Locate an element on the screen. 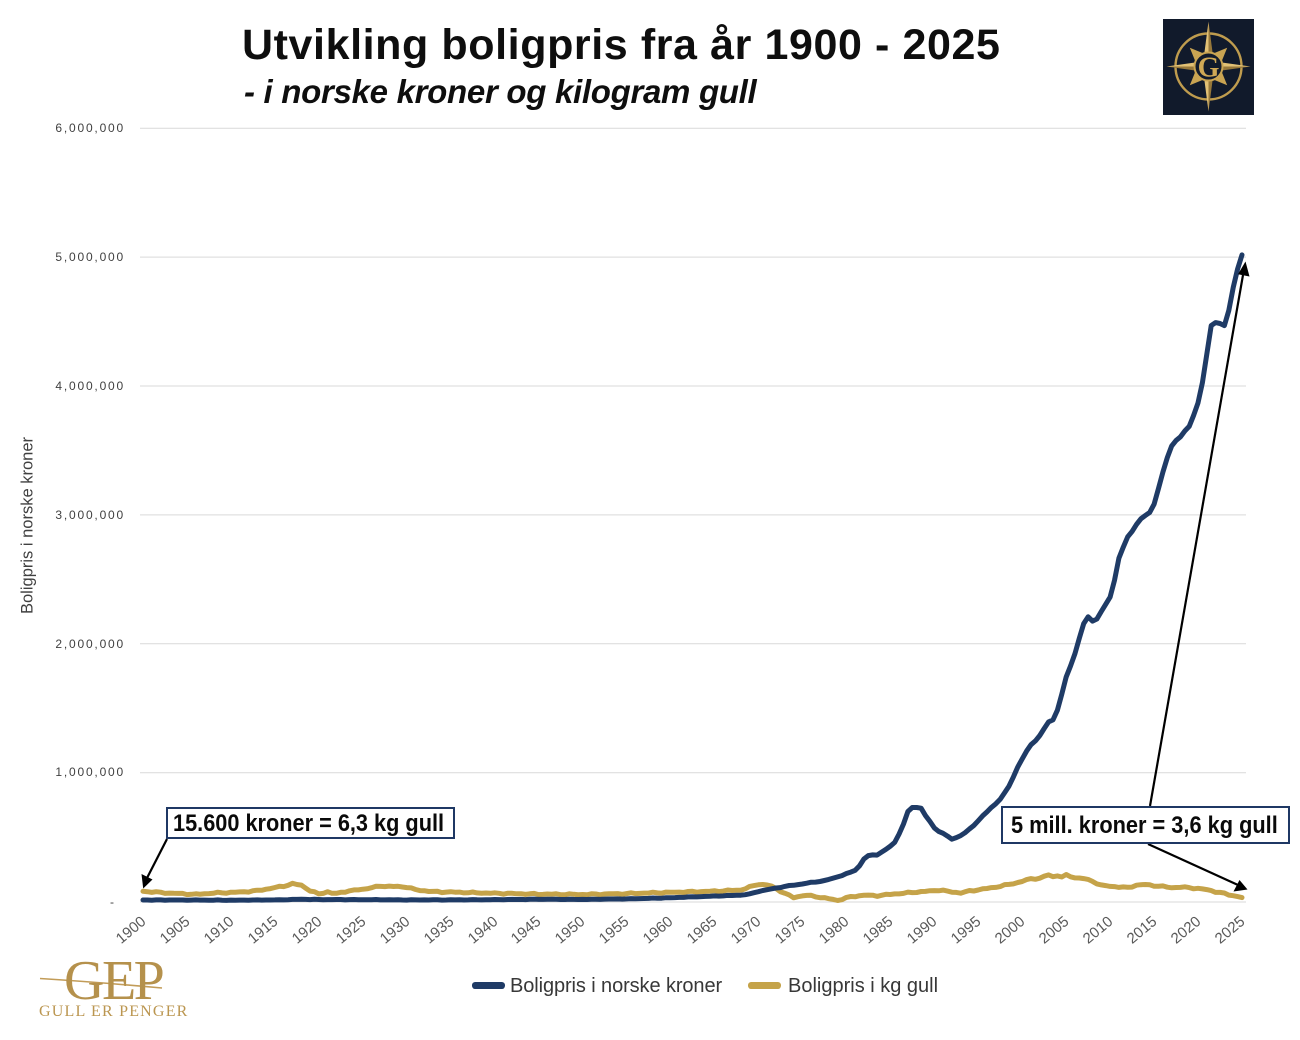 The image size is (1300, 1040). svg-text: G is located at coordinates (1209, 68).